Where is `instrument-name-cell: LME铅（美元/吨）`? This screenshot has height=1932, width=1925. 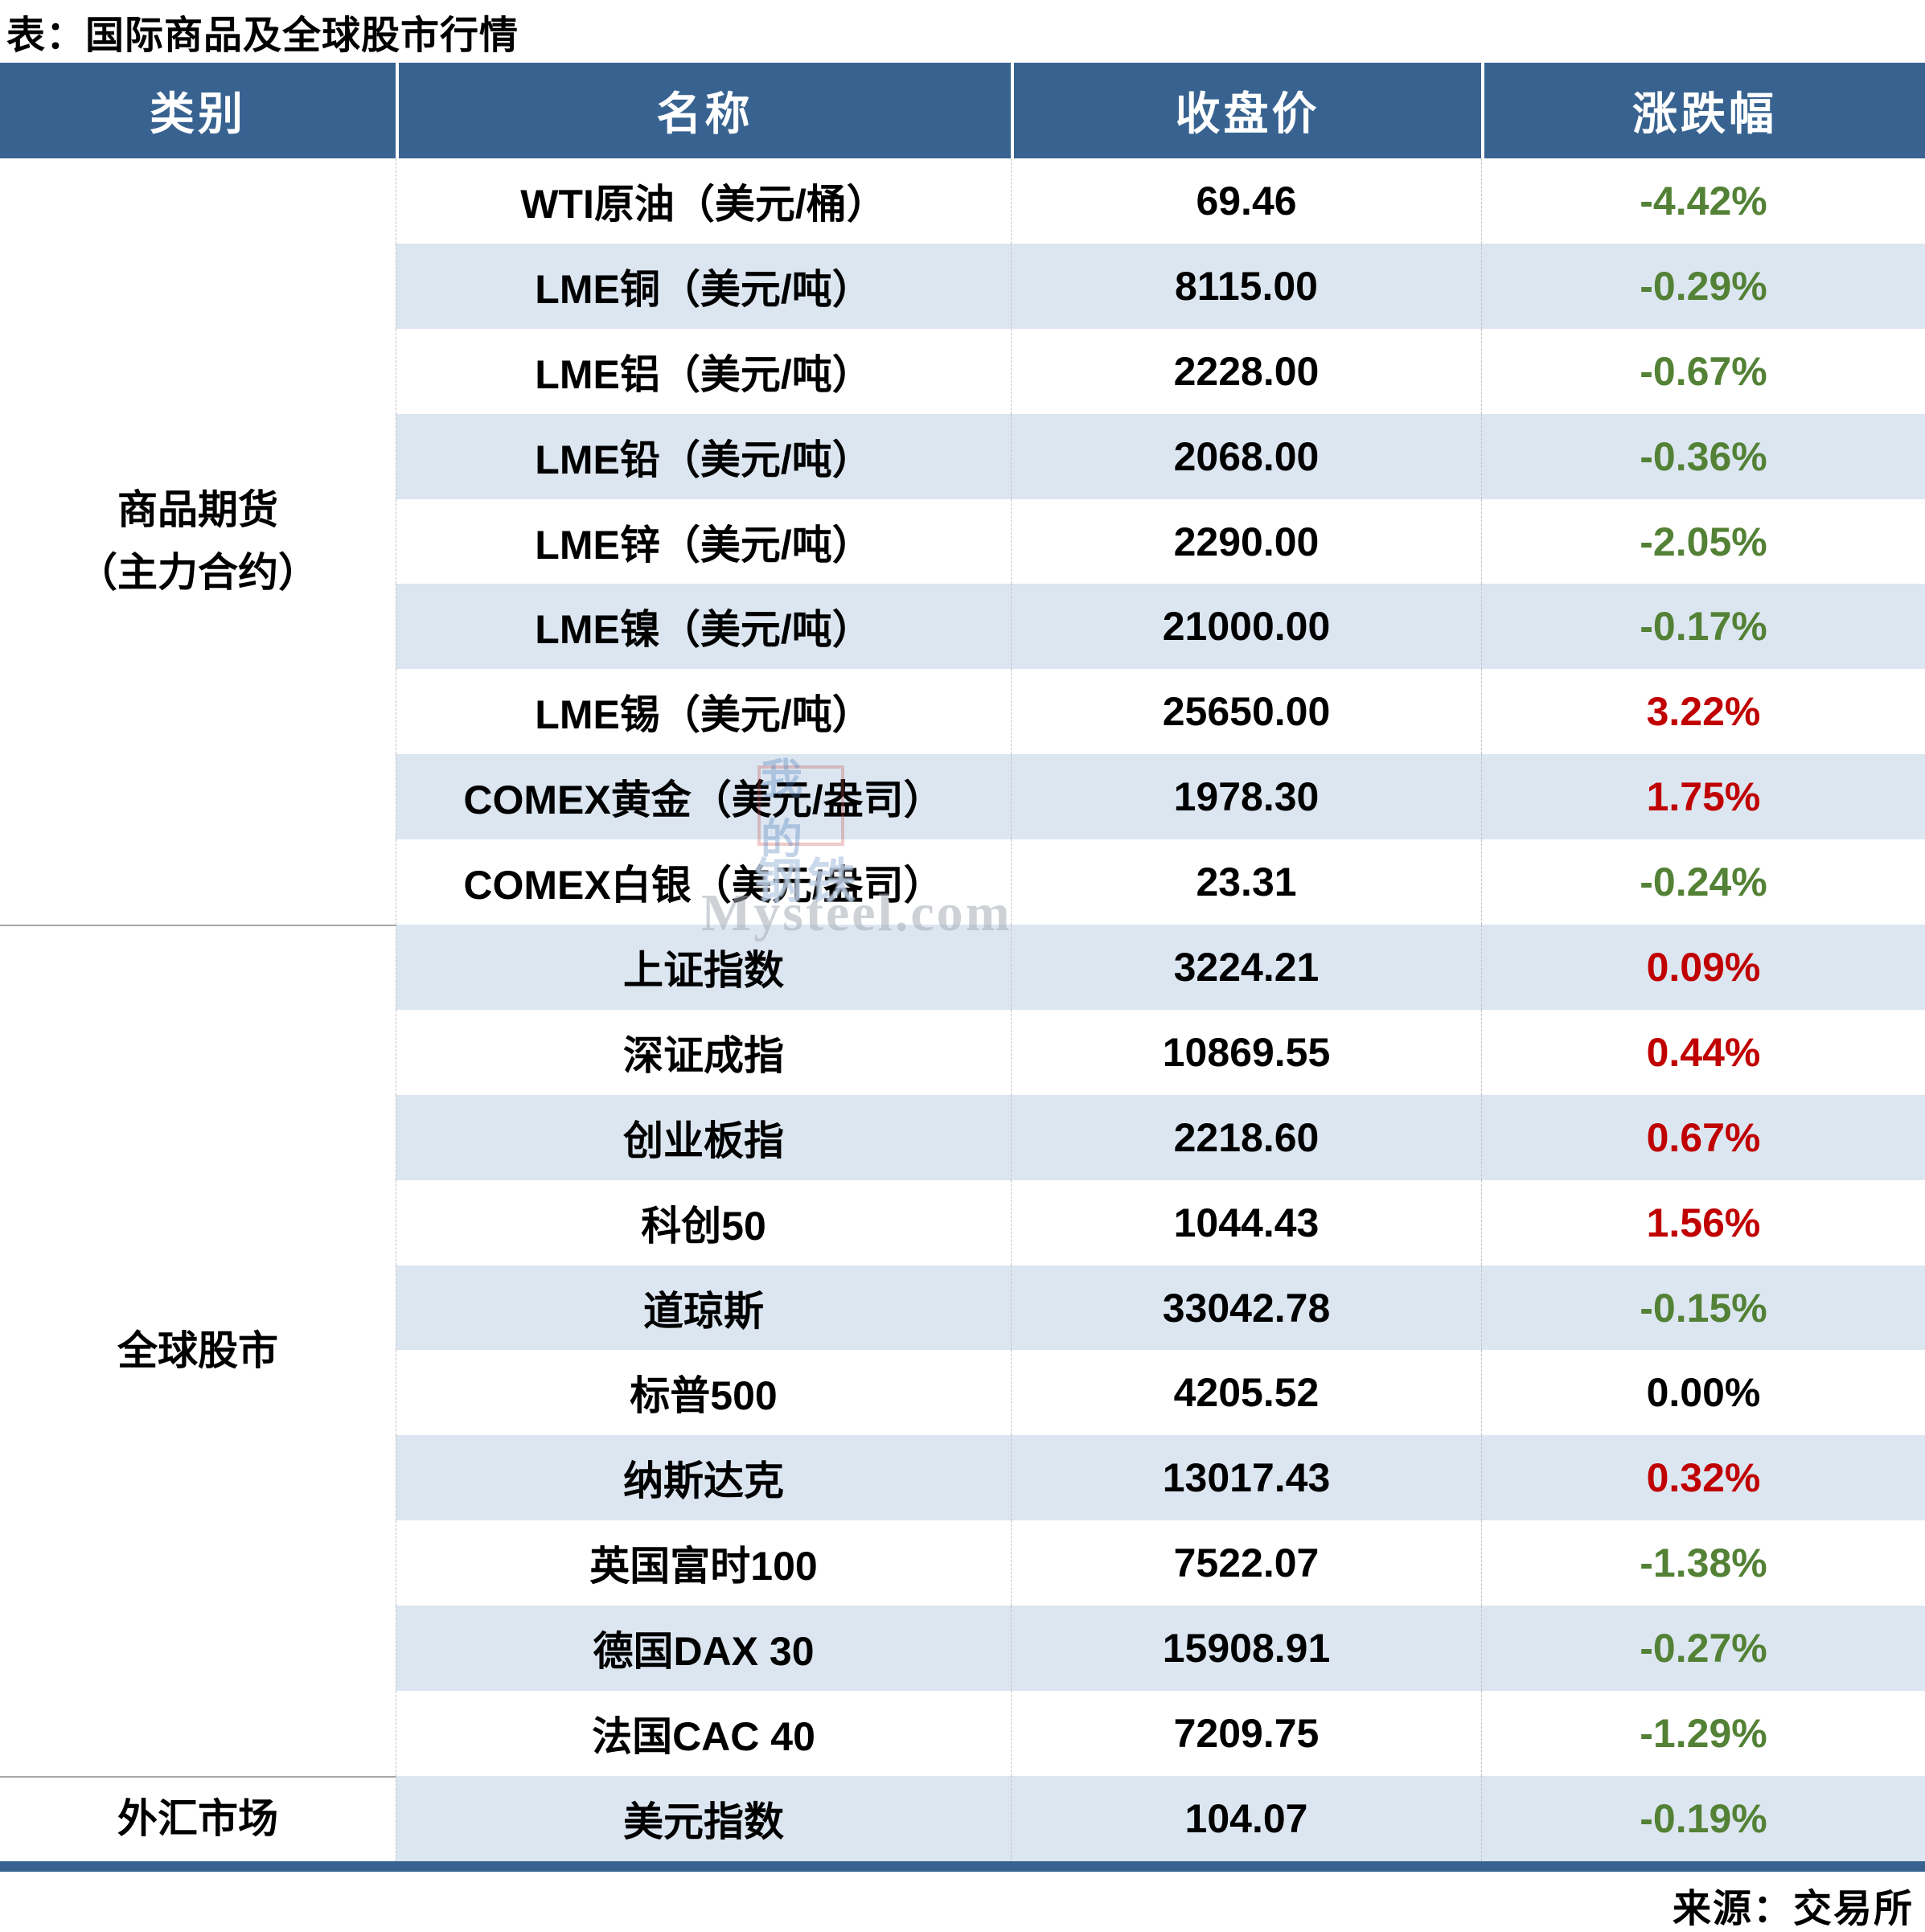
instrument-name-cell: LME铅（美元/吨） is located at coordinates (703, 456).